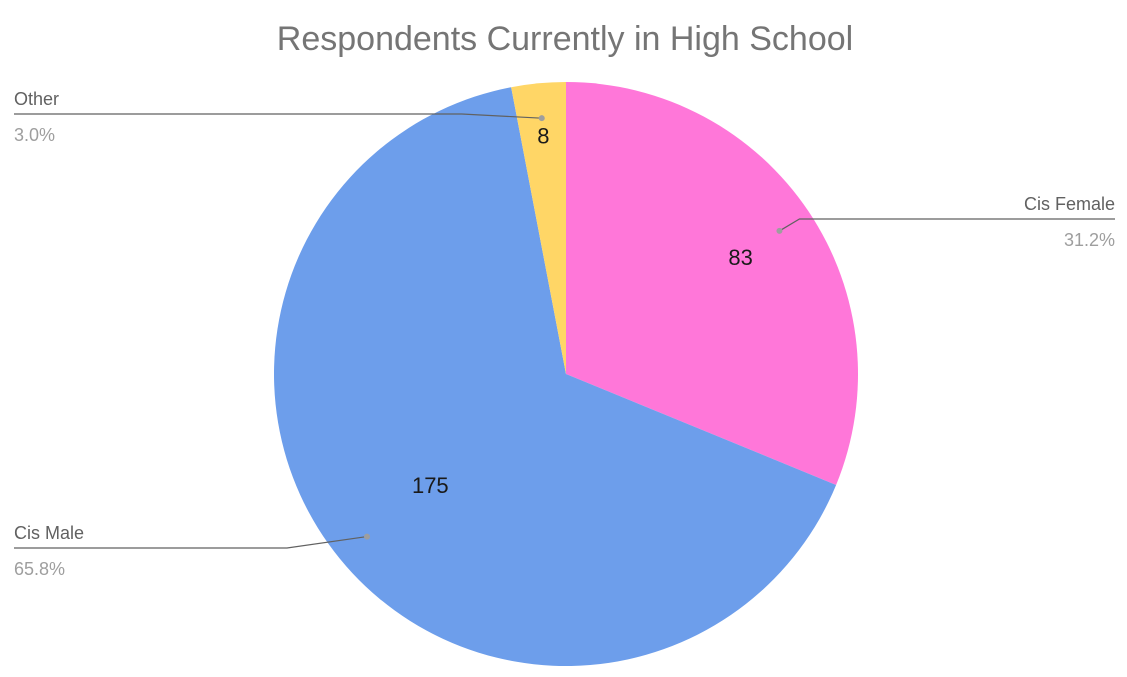 This screenshot has height=677, width=1127. What do you see at coordinates (565, 39) in the screenshot?
I see `chart-title: Respondents Currently in High School` at bounding box center [565, 39].